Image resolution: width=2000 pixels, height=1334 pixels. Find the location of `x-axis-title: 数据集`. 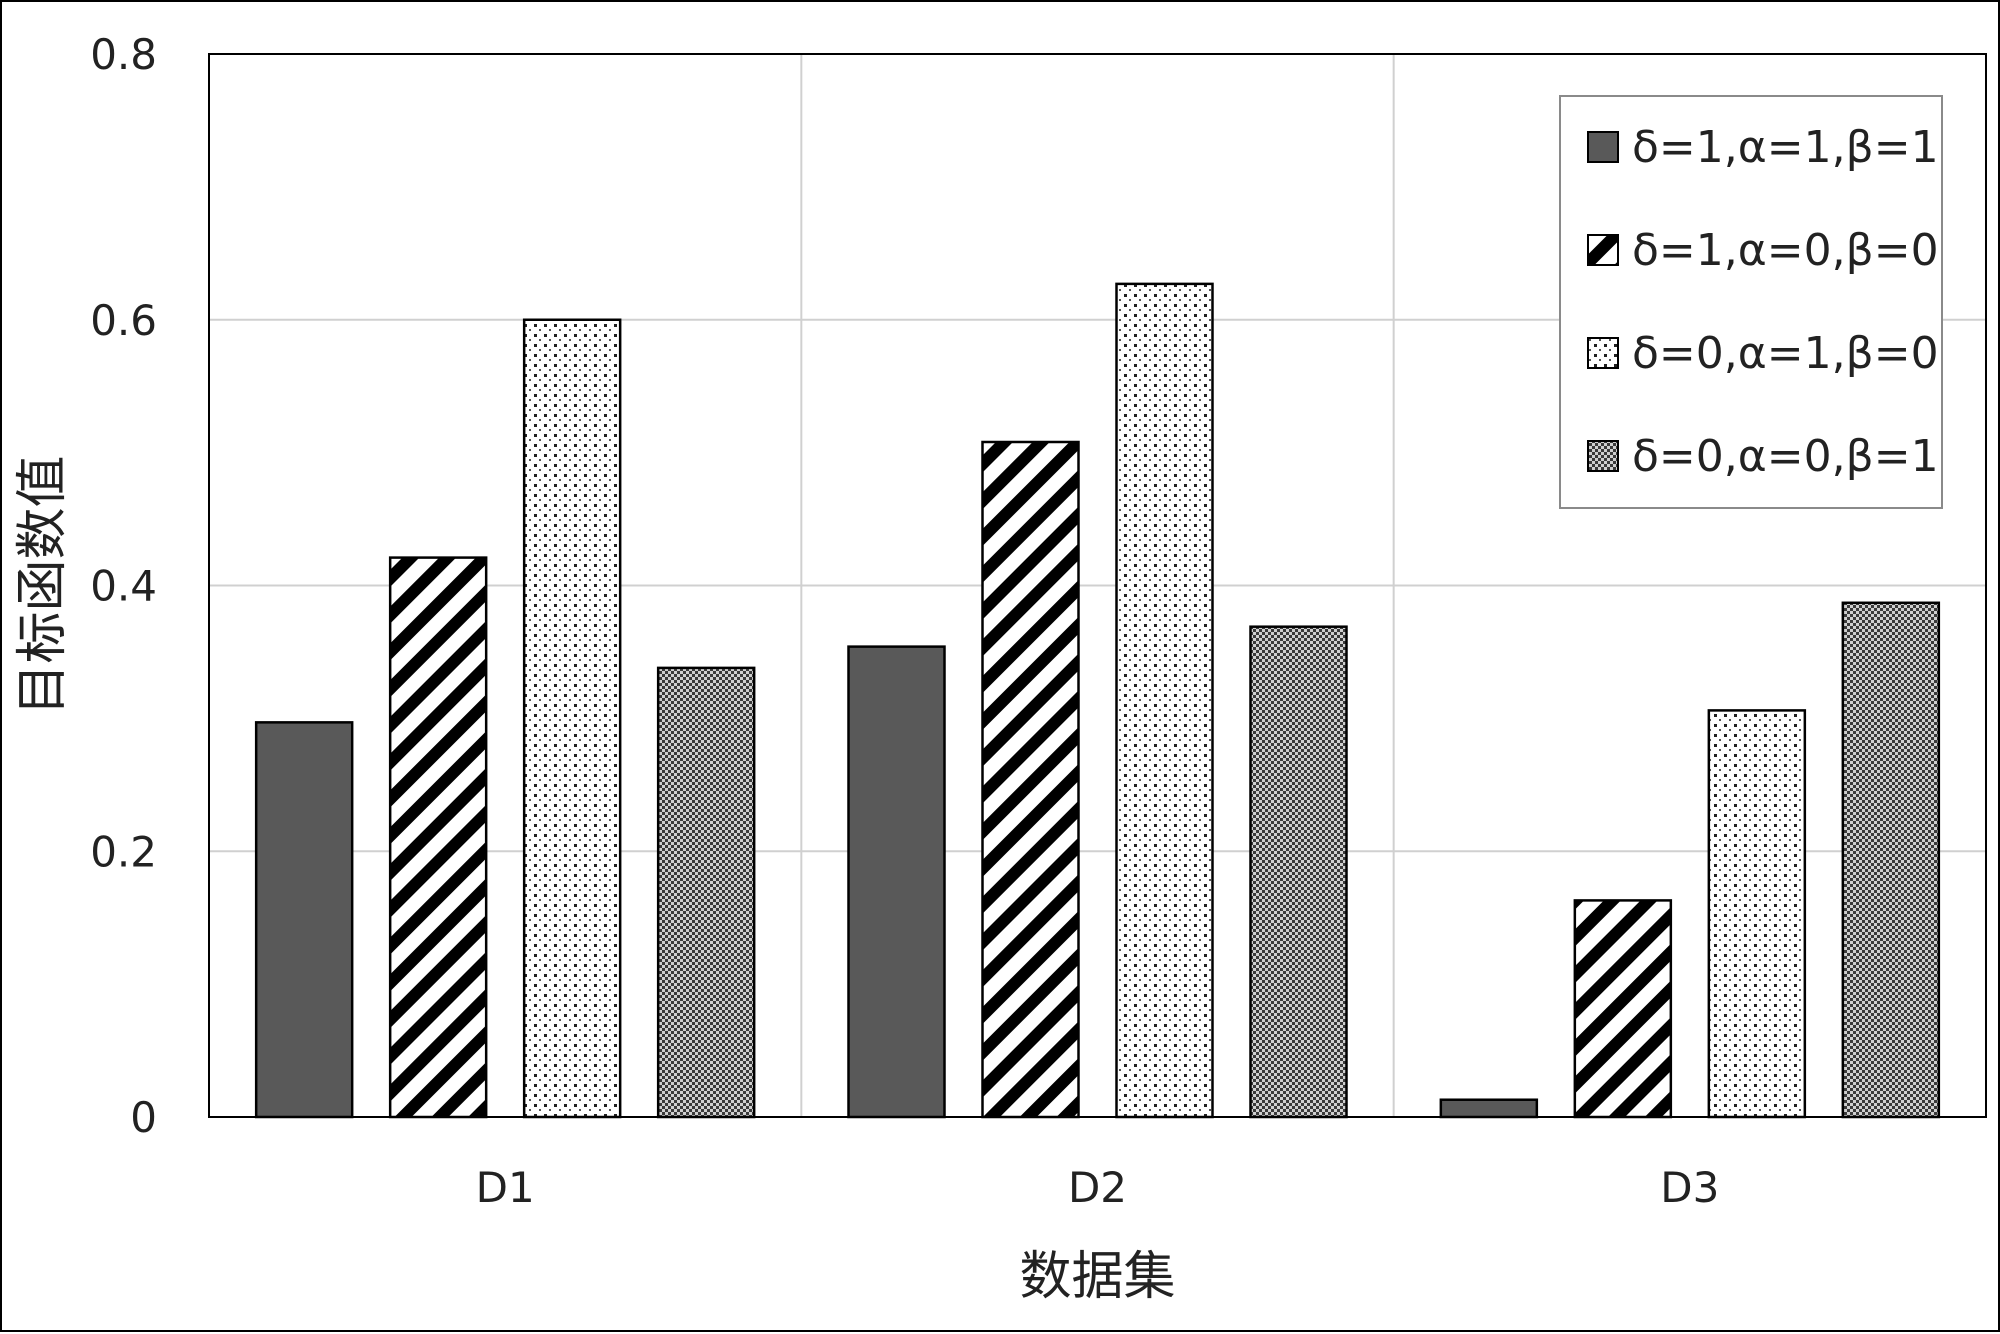

x-axis-title: 数据集 is located at coordinates (1097, 1277).